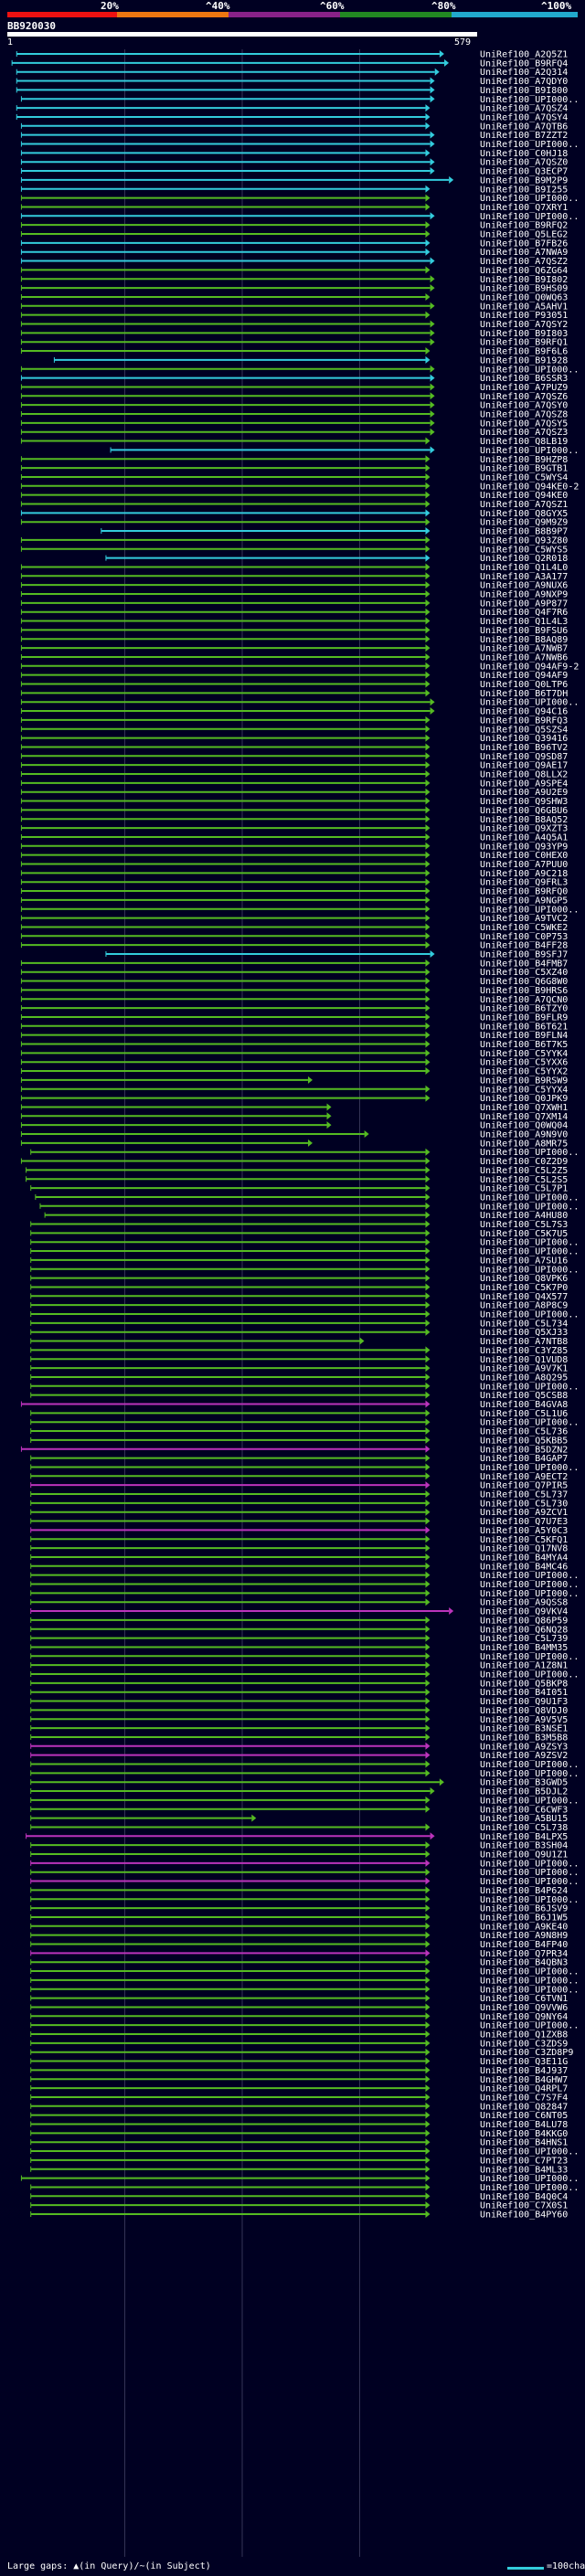 The width and height of the screenshot is (585, 2576). I want to click on hit-label: UniRef100_B9M2P9, so click(524, 180).